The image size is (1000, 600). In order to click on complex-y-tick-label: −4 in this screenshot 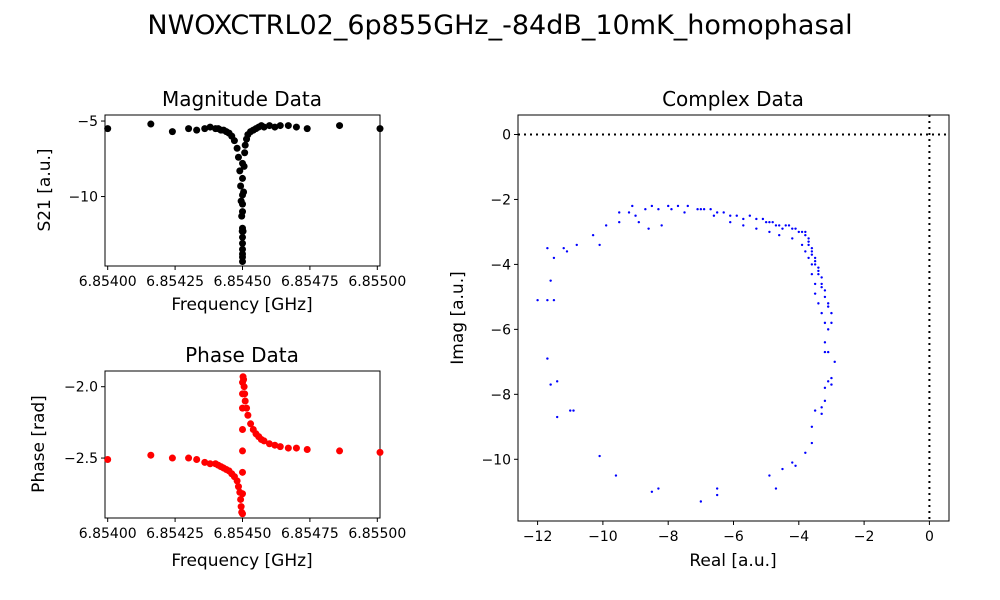, I will do `click(500, 265)`.